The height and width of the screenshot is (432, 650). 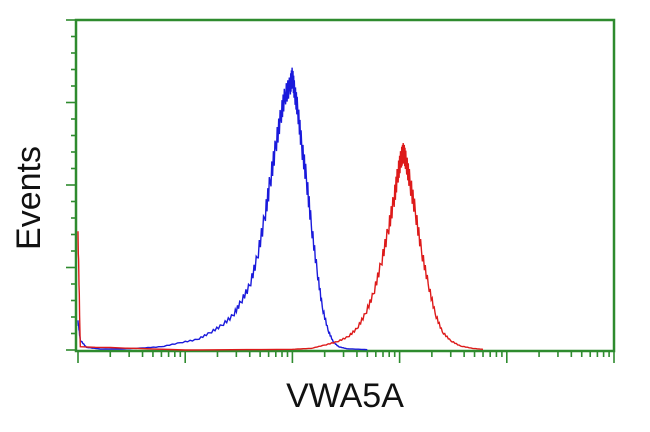 I want to click on y-axis-label: Events, so click(x=29, y=198).